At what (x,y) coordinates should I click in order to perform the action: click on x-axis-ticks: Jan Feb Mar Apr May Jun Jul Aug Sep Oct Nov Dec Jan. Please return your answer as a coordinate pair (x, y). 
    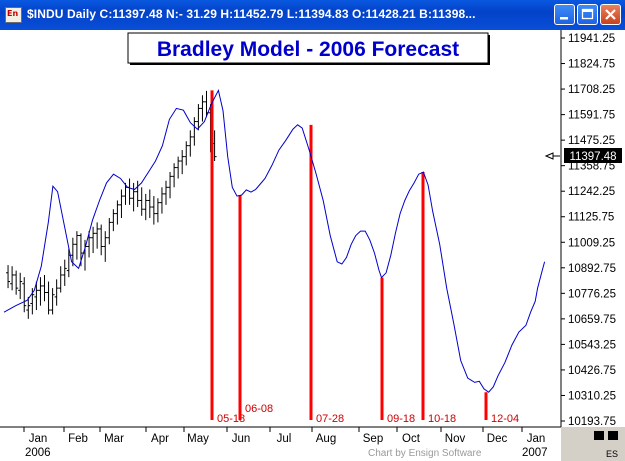
    Looking at the image, I should click on (284, 436).